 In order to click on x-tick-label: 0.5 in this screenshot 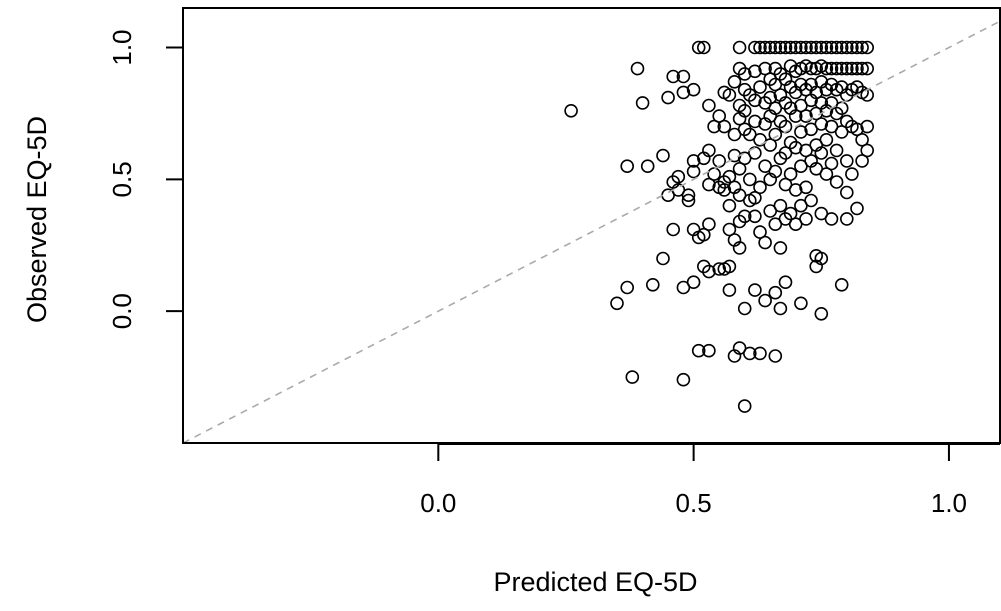, I will do `click(694, 503)`.